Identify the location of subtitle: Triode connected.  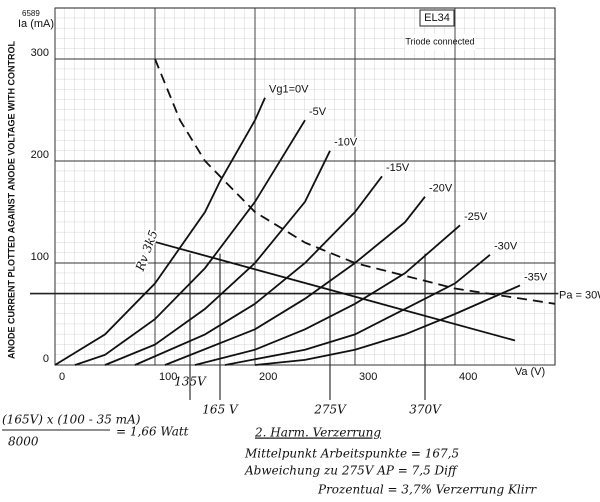
(439, 41).